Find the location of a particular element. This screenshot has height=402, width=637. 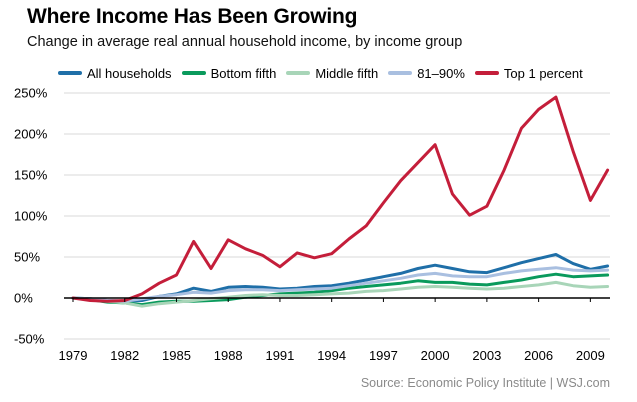

y-tick-label: 100% is located at coordinates (31, 216).